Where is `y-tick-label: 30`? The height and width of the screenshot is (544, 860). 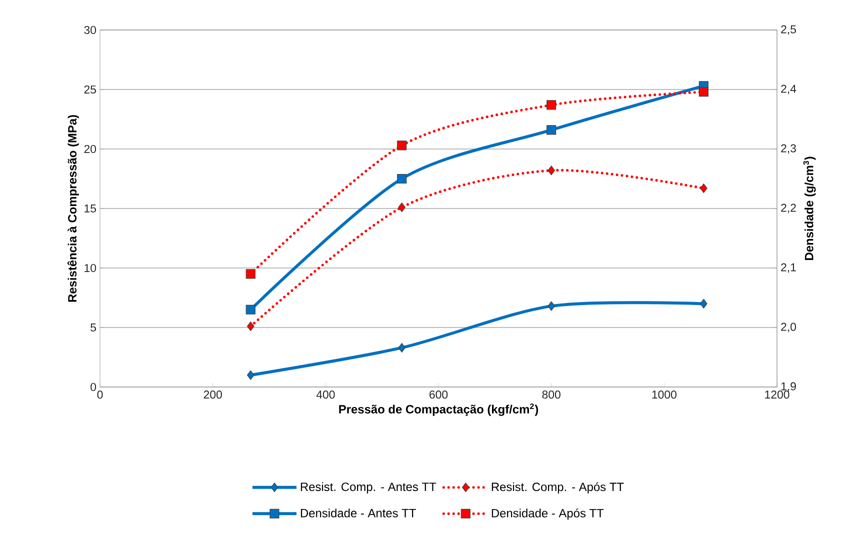 y-tick-label: 30 is located at coordinates (90, 30).